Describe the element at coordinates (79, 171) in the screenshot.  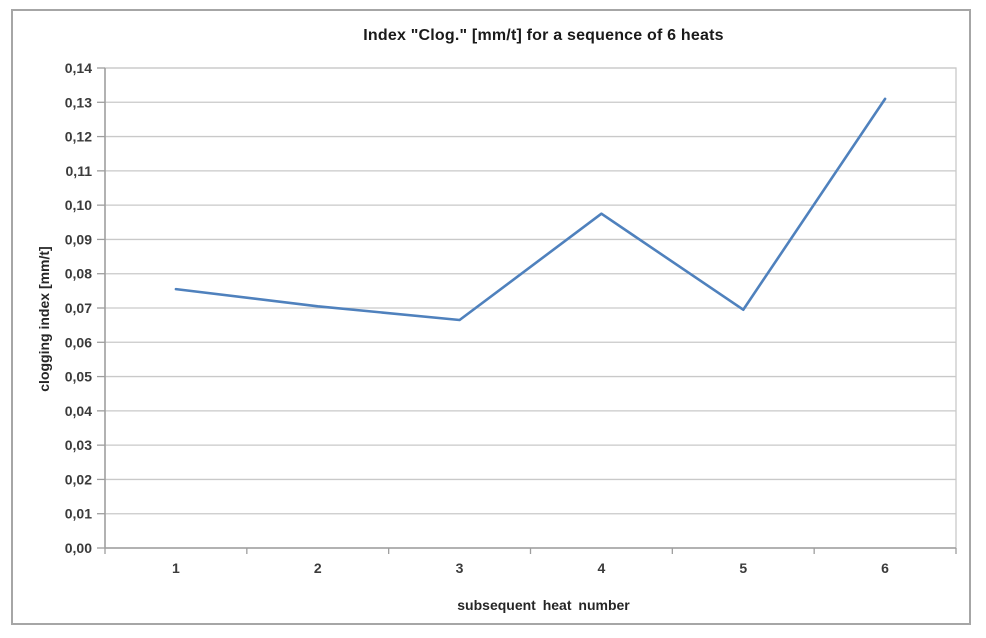
I see `y-tick-label: 0,11` at that location.